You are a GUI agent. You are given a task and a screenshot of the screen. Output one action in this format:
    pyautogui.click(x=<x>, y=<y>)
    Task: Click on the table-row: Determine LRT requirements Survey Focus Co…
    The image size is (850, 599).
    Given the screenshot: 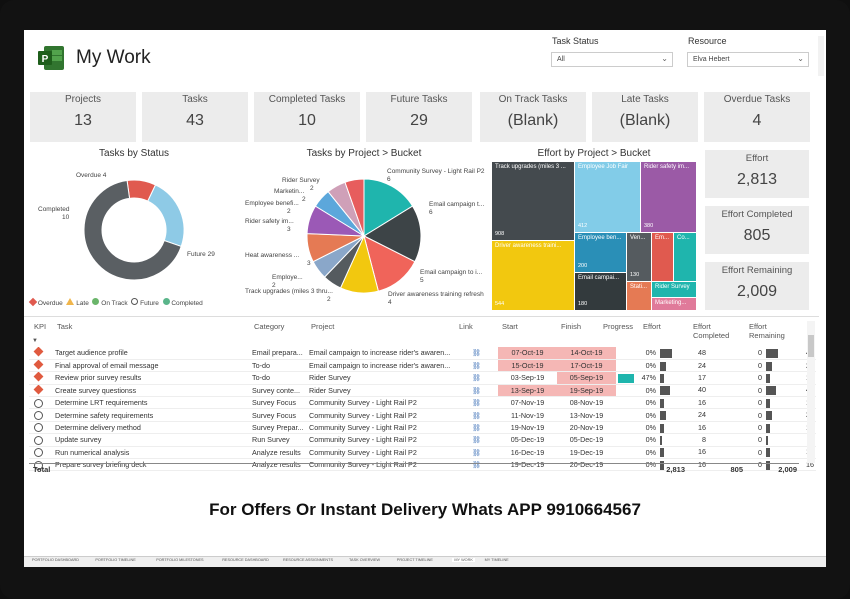 What is the action you would take?
    pyautogui.click(x=422, y=403)
    